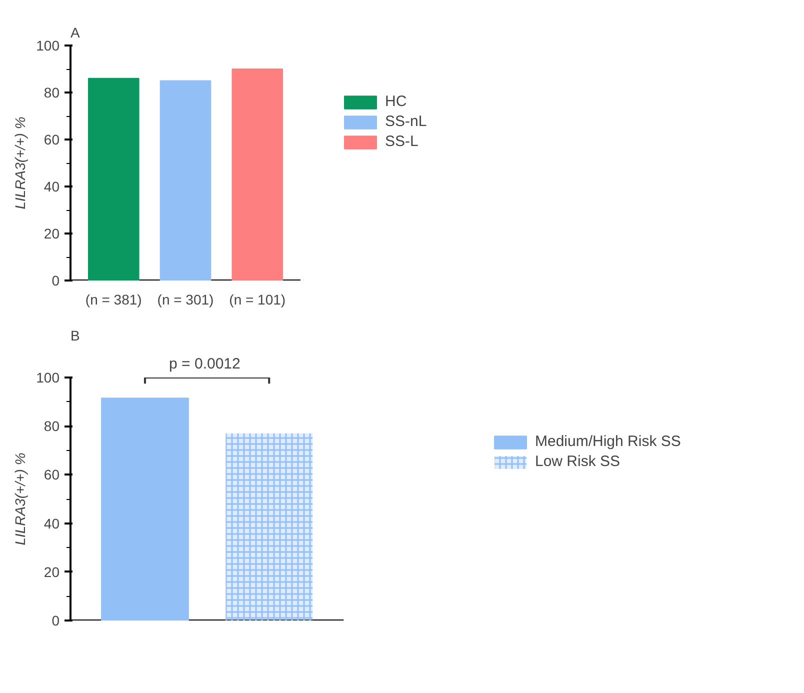 The height and width of the screenshot is (693, 804). Describe the element at coordinates (257, 300) in the screenshot. I see `x-tick-label: (n = 101)` at that location.